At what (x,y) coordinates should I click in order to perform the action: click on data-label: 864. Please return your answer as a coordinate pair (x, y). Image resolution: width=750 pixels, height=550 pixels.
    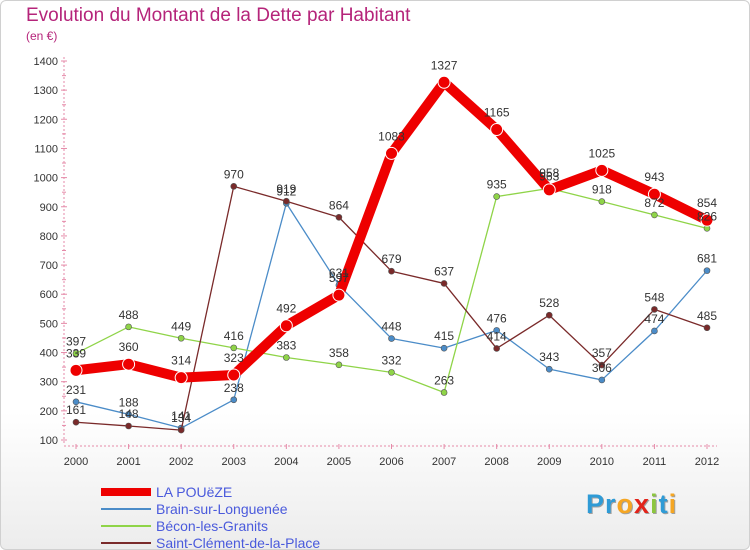
    Looking at the image, I should click on (339, 205).